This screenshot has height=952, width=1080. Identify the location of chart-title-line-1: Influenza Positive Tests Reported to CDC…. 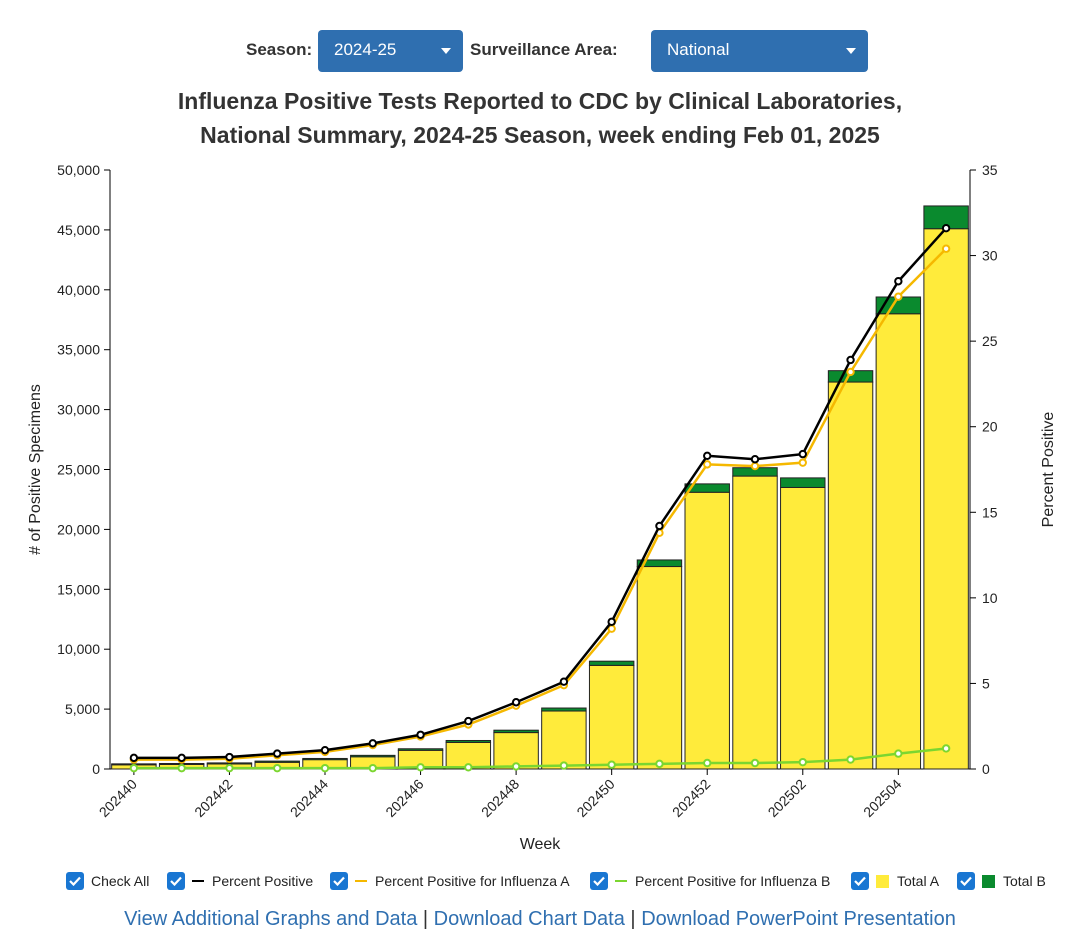
(540, 101).